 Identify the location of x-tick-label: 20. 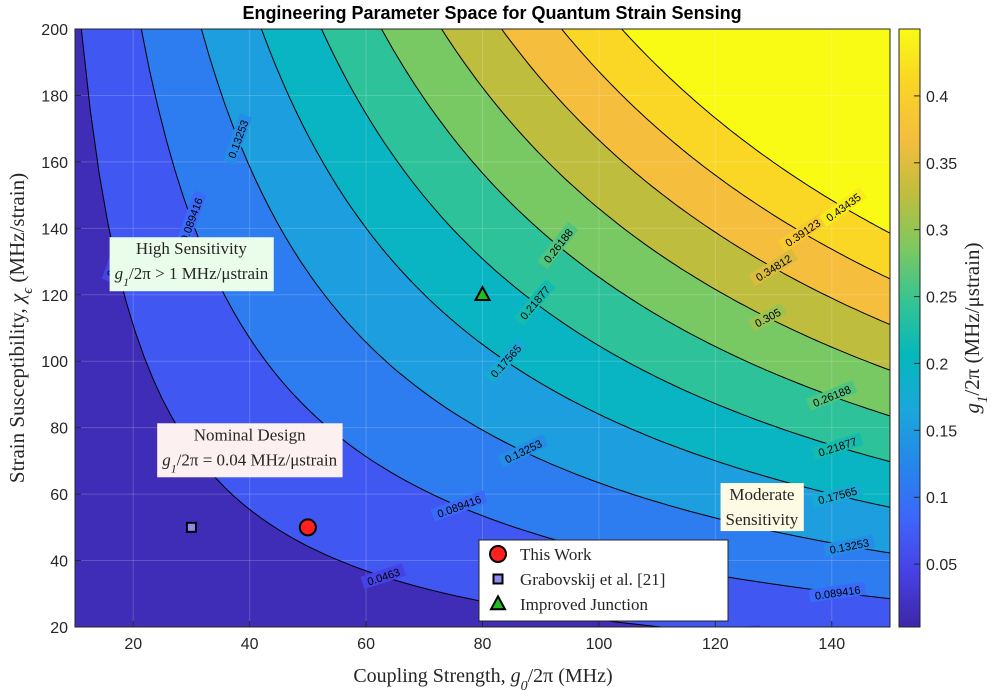
(133, 644).